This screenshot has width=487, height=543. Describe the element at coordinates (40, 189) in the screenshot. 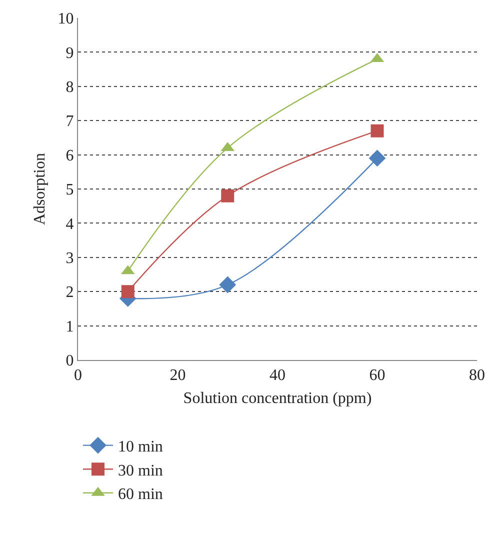

I see `y-axis-title: Adsorption` at that location.